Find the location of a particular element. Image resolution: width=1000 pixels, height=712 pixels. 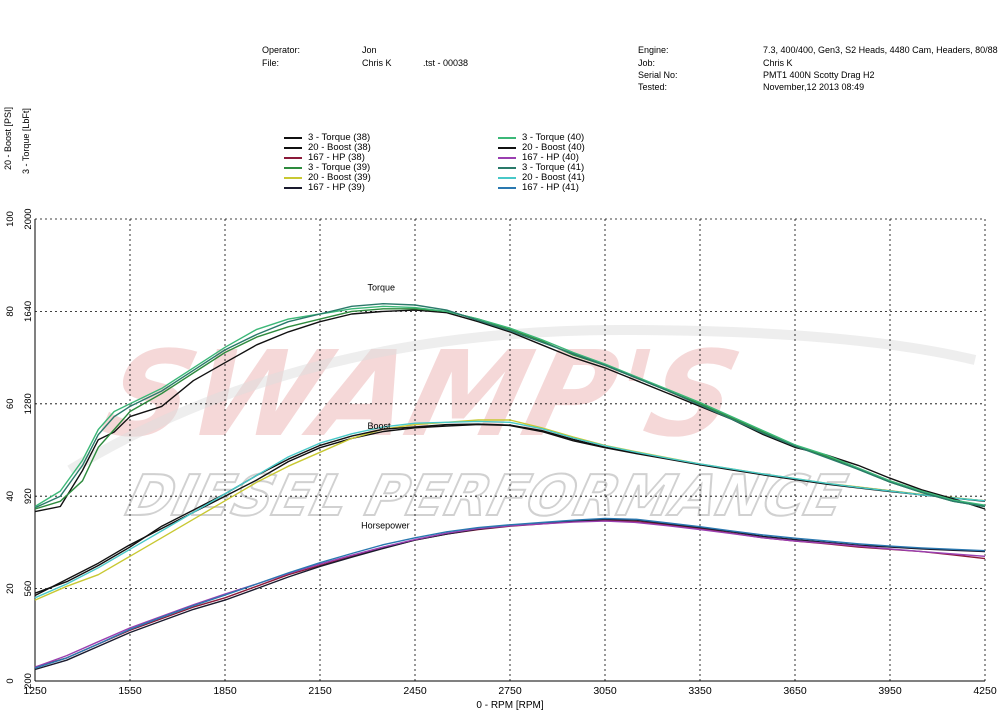

annotation-label: Torque is located at coordinates (382, 288).